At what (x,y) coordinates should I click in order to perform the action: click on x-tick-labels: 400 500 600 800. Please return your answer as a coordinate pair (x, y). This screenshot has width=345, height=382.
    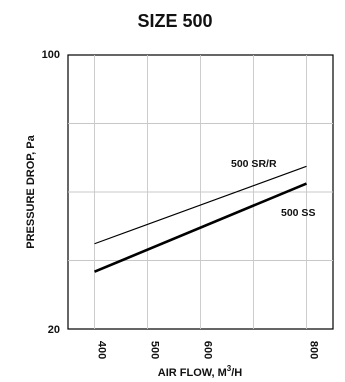
    Looking at the image, I should click on (208, 350).